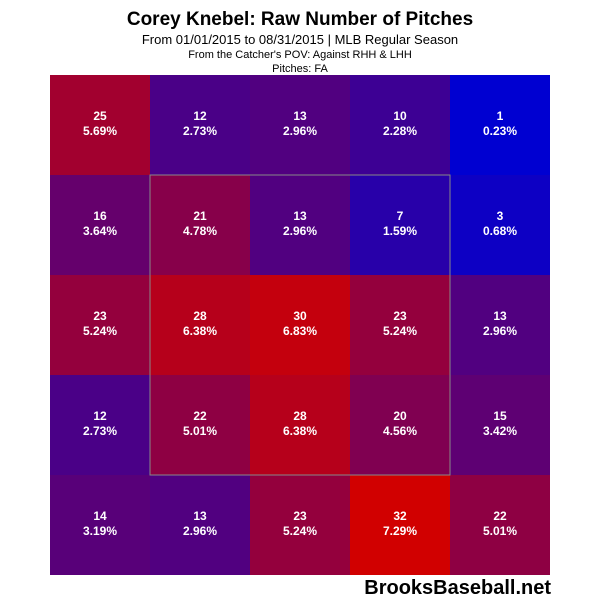 Image resolution: width=600 pixels, height=600 pixels. Describe the element at coordinates (100, 131) in the screenshot. I see `cell-percent-label: 5.69%` at that location.